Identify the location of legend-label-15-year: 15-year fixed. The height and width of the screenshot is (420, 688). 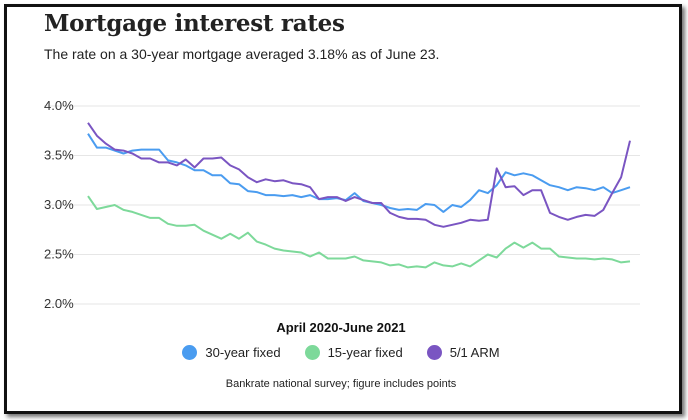
(365, 352).